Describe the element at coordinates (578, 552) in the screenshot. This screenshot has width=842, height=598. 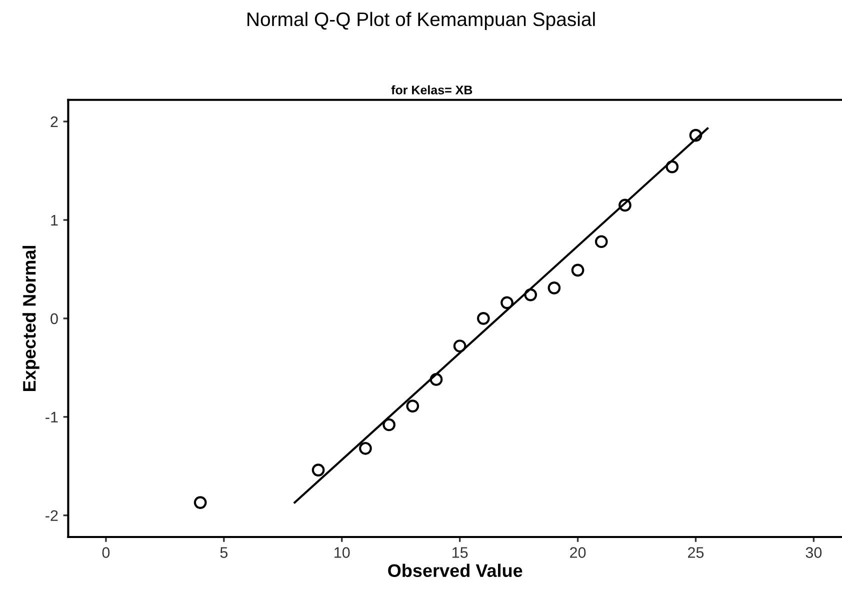
I see `x-tick-label: 20` at that location.